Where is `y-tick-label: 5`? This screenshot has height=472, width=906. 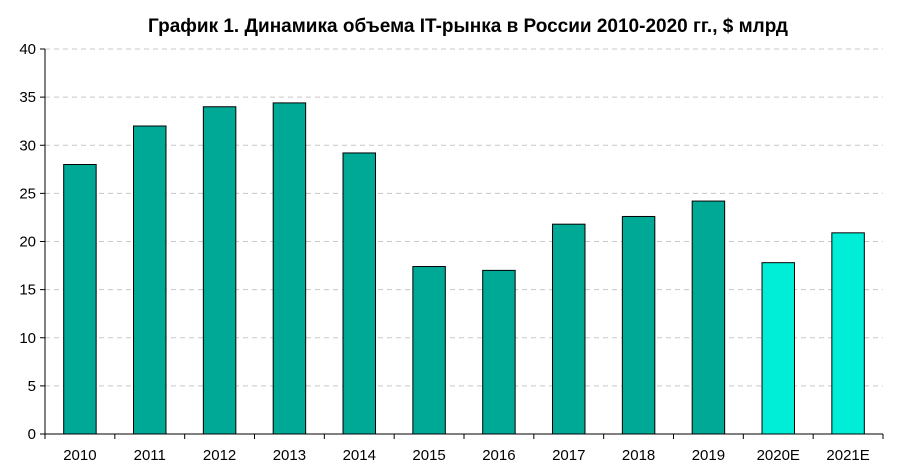
y-tick-label: 5 is located at coordinates (32, 386).